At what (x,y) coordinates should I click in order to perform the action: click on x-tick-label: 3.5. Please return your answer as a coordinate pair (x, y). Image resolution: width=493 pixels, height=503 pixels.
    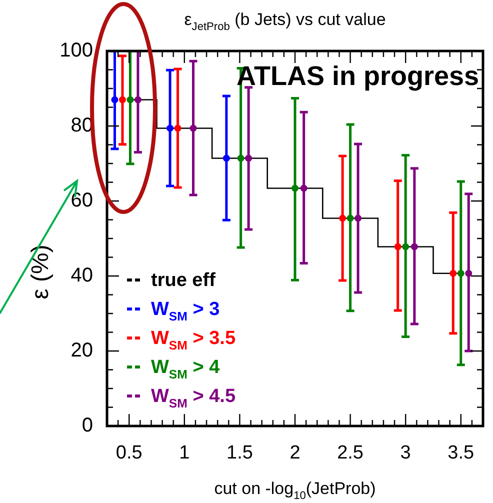
    Looking at the image, I should click on (461, 453).